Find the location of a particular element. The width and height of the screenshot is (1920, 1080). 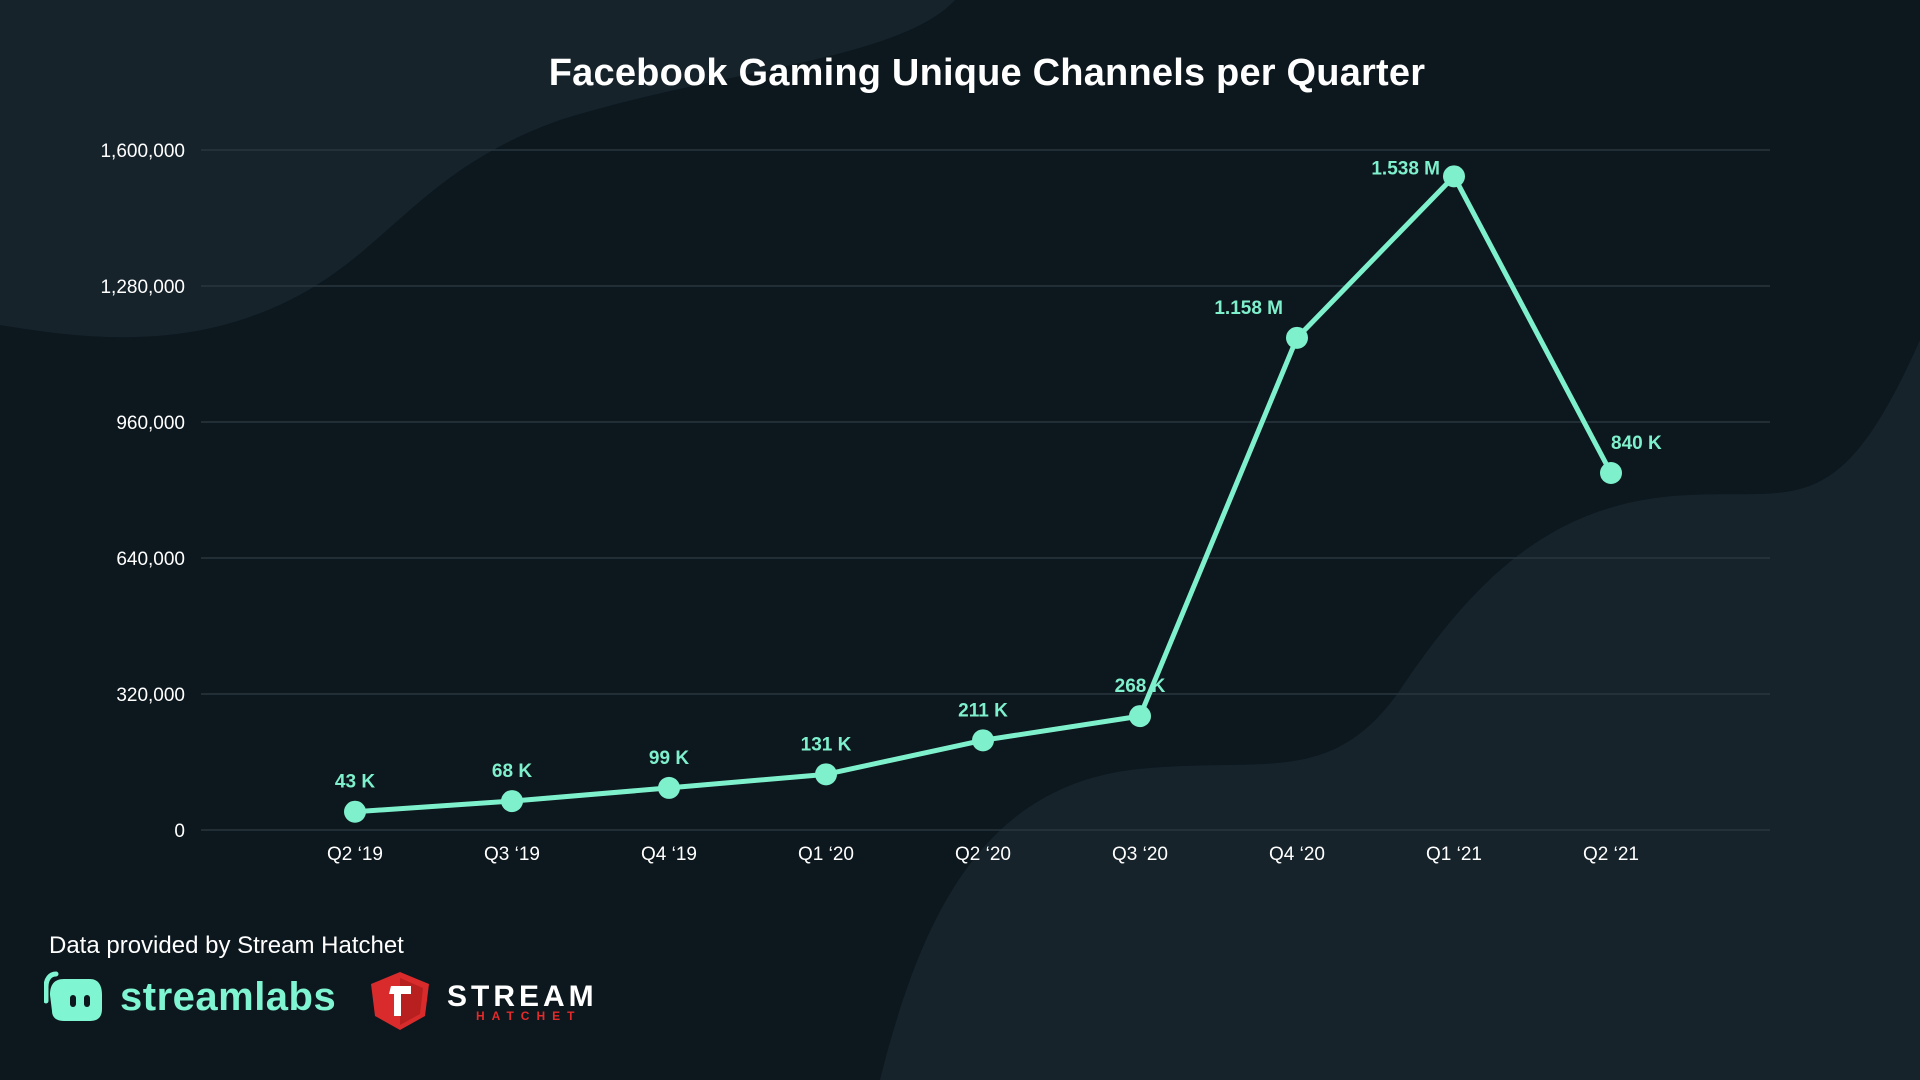

x-tick-label: Q4 ‘19 is located at coordinates (669, 854).